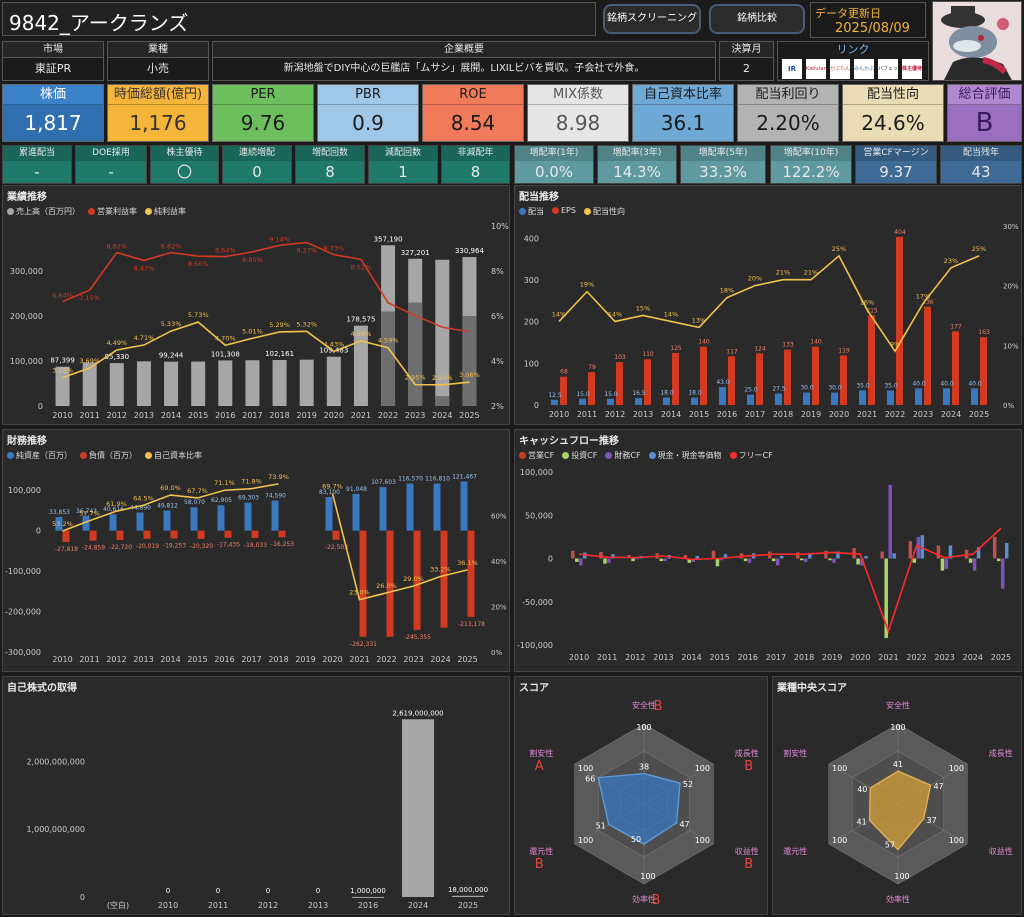 Image resolution: width=1024 pixels, height=917 pixels. What do you see at coordinates (96, 211) in the screenshot?
I see `perf-legend: 売上高（百万円） 営業利益率 純利益率` at bounding box center [96, 211].